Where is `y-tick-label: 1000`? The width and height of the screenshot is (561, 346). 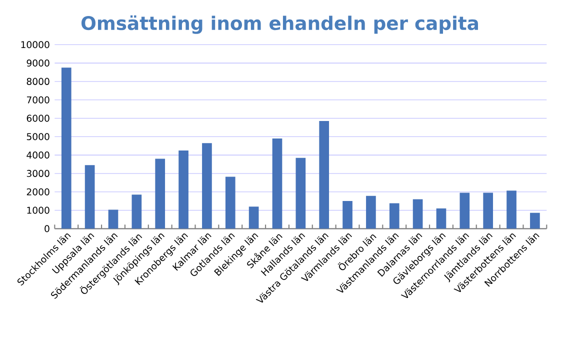
y-tick-label: 1000 is located at coordinates (38, 210).